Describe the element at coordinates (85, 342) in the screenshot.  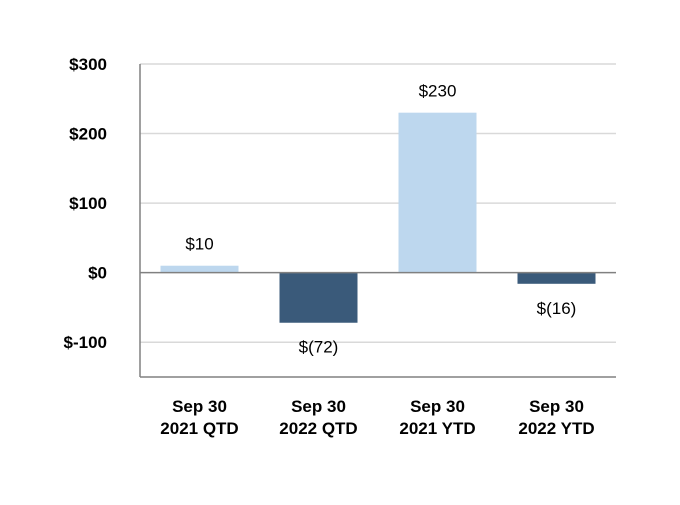
I see `y-tick-label: $-100` at that location.